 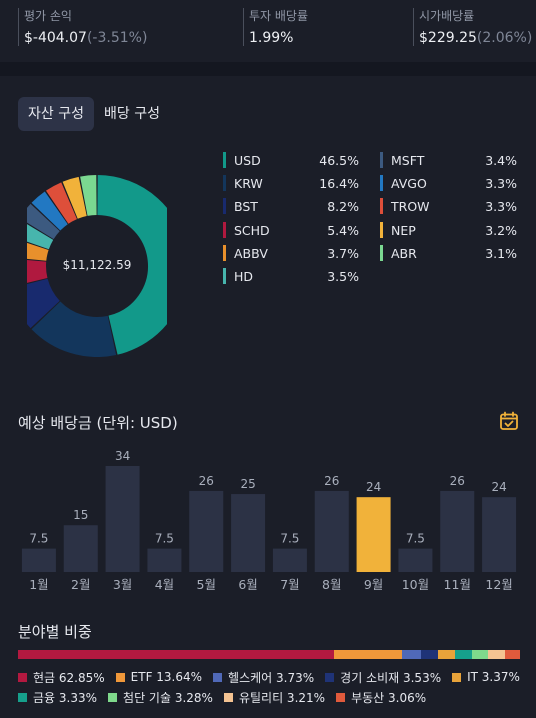 I want to click on legend-item-krw: KRW 16.4%, so click(x=291, y=185).